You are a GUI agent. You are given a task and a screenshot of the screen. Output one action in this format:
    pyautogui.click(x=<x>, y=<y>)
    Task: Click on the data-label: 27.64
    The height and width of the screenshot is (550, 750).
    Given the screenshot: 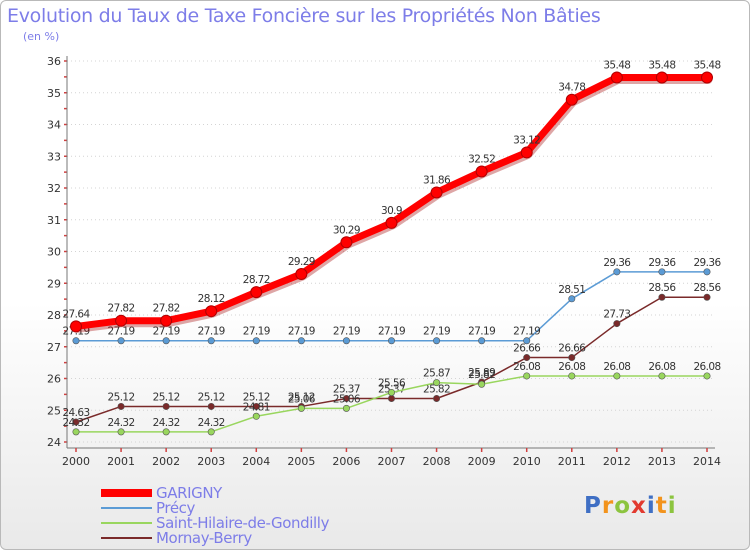 What is the action you would take?
    pyautogui.click(x=76, y=314)
    